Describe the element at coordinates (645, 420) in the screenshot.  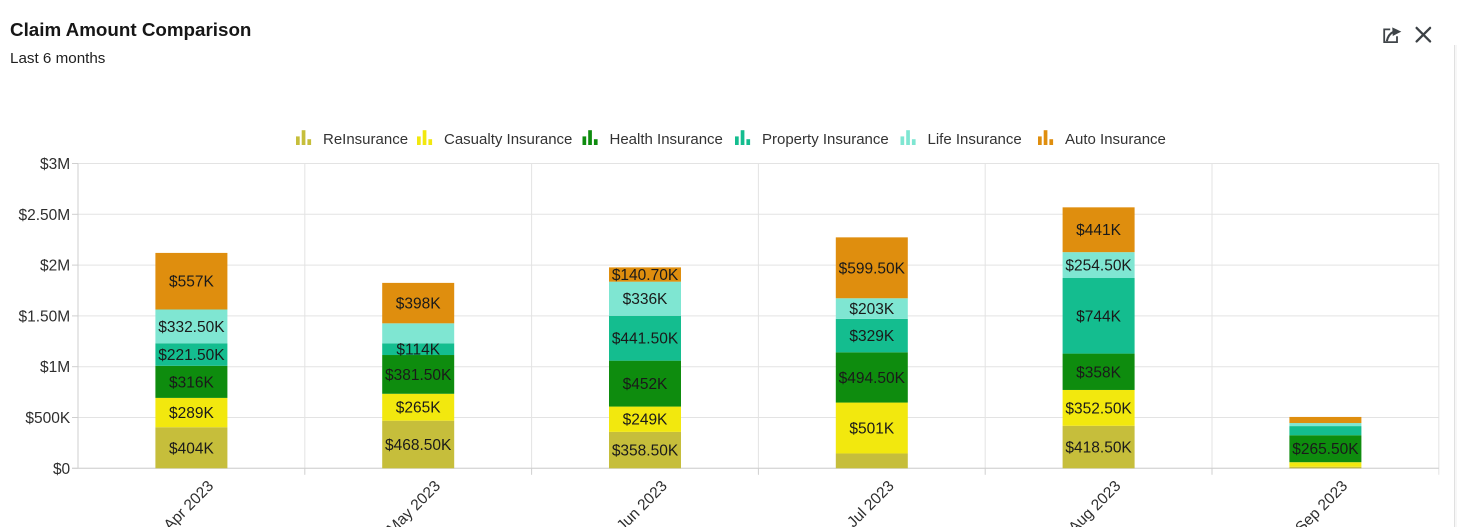
I see `svg-text: $249K` at that location.